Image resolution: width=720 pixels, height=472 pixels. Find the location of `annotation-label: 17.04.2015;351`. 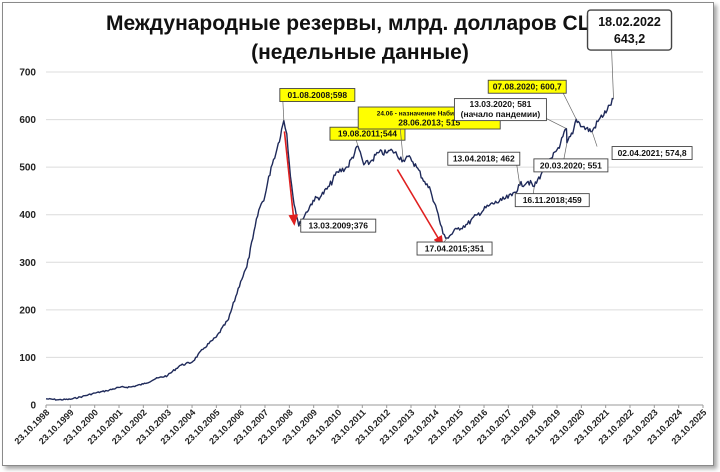

annotation-label: 17.04.2015;351 is located at coordinates (455, 249).